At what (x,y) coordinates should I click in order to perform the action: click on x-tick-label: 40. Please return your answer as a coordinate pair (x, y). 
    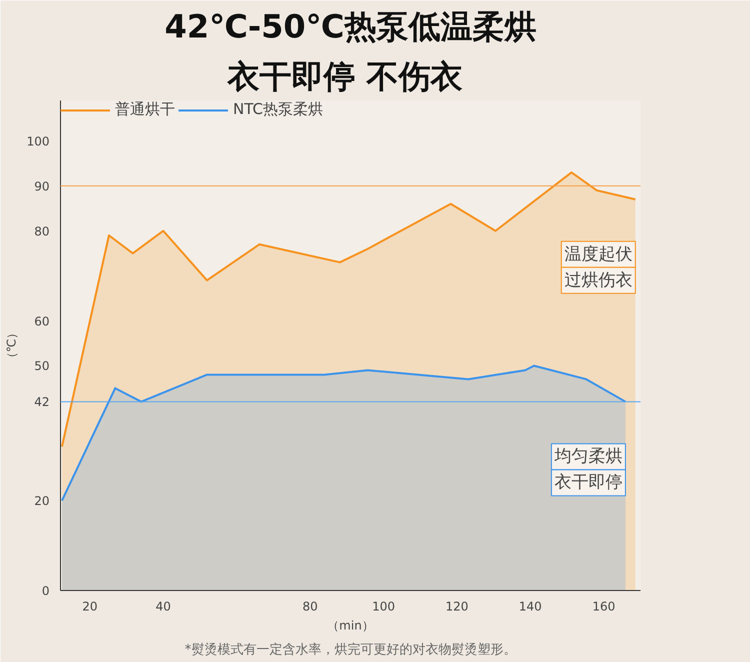
    Looking at the image, I should click on (163, 607).